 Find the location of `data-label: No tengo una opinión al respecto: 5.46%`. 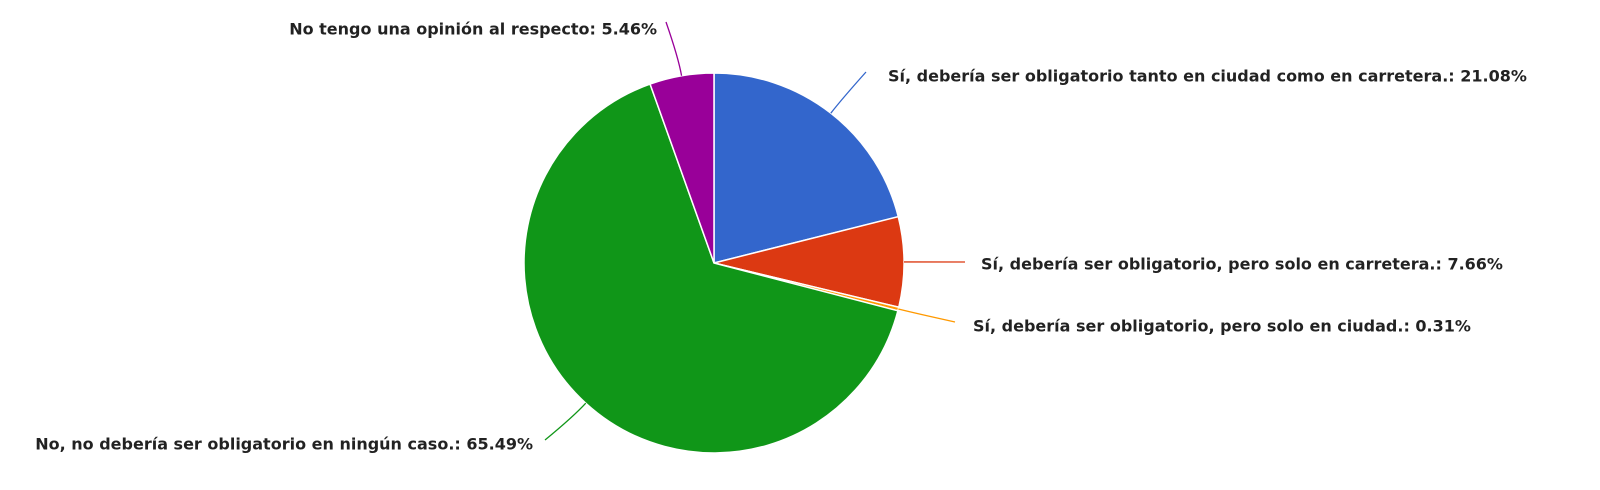

data-label: No tengo una opinión al respecto: 5.46% is located at coordinates (473, 29).